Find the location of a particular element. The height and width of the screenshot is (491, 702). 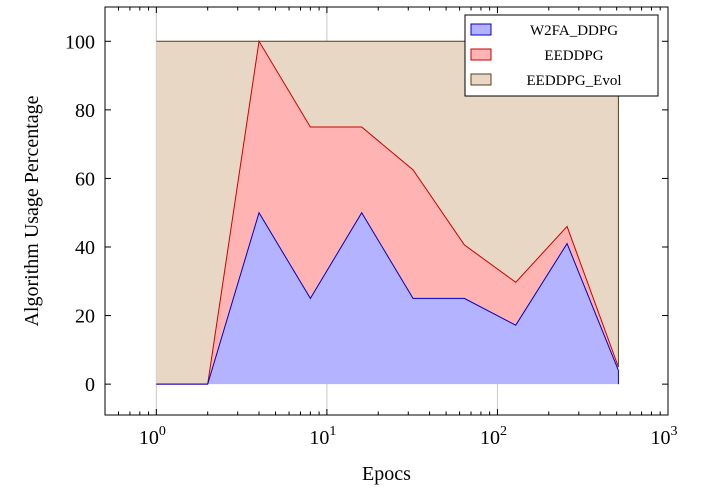

y-tick-label: 0 is located at coordinates (90, 385).